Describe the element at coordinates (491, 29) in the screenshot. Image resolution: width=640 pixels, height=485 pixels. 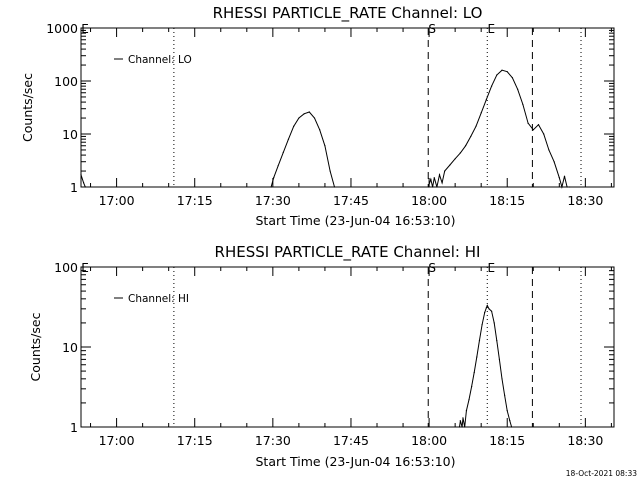
I see `panel-1-end-marker-label: E` at that location.